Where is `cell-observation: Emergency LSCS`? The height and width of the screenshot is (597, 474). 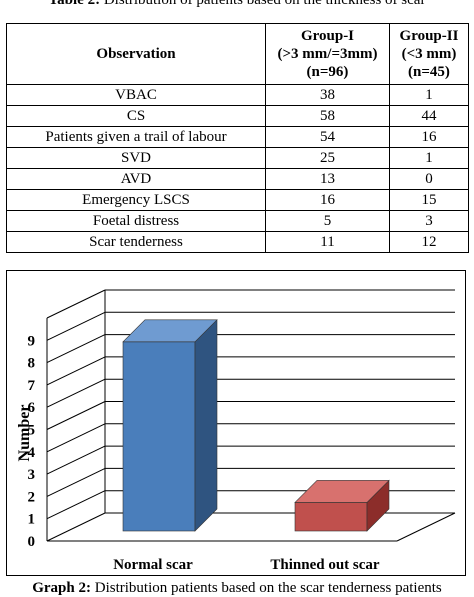
cell-observation: Emergency LSCS is located at coordinates (136, 200).